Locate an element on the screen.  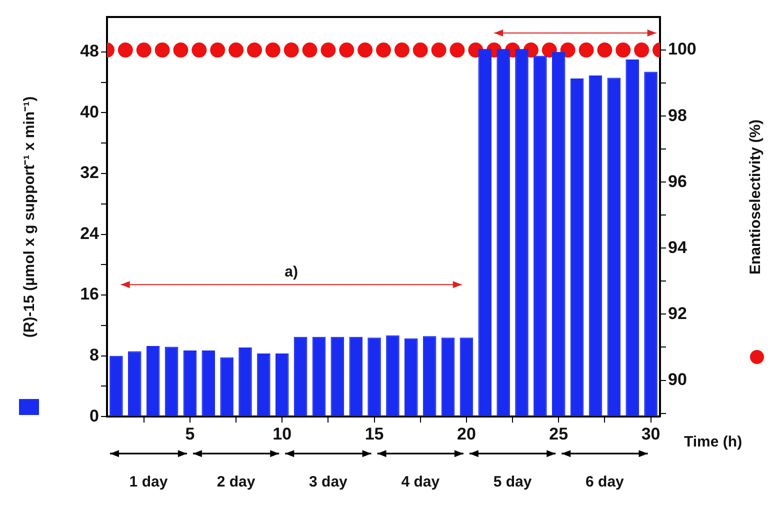
text: 2 day is located at coordinates (236, 482).